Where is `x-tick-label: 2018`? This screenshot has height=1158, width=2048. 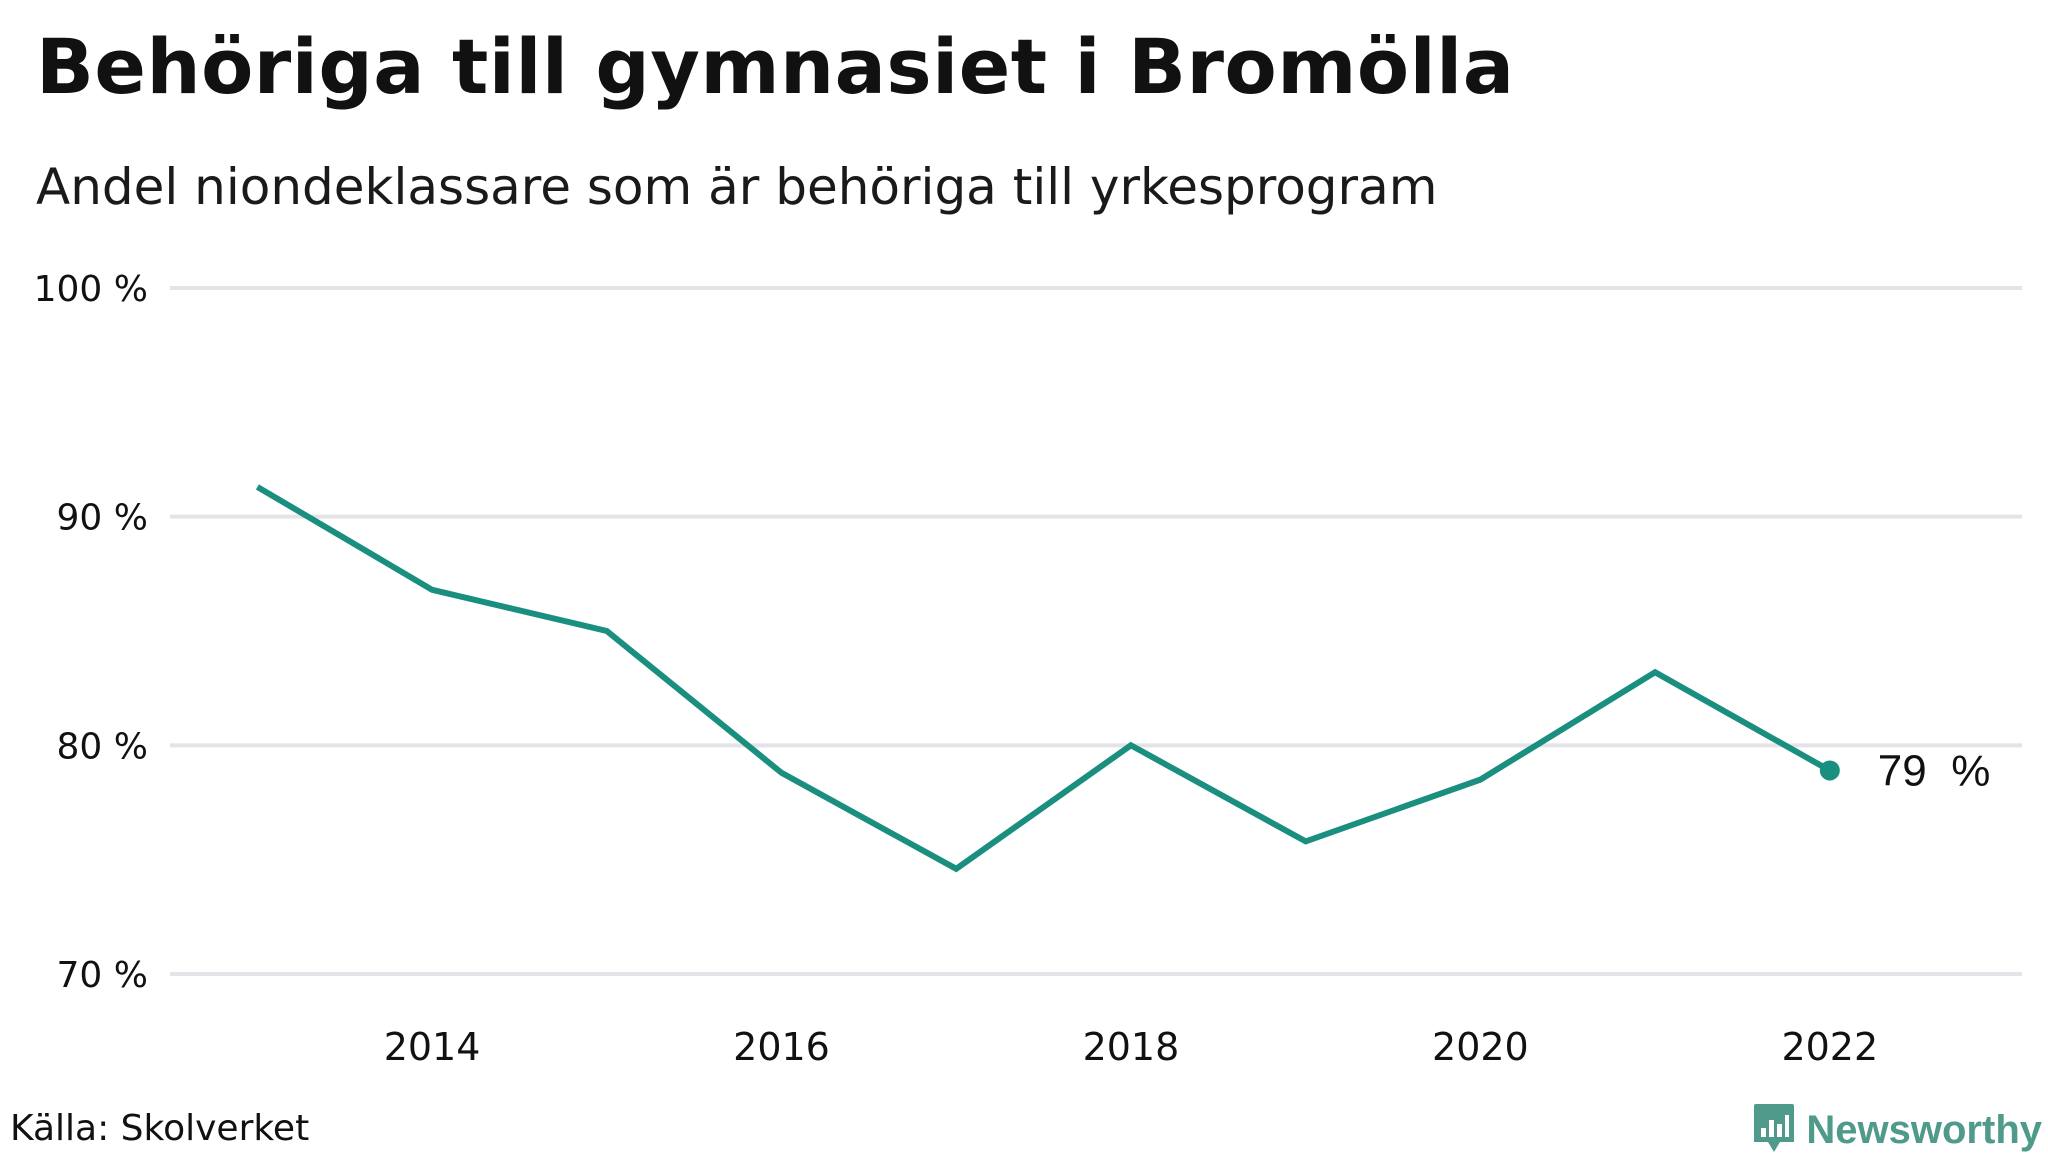 x-tick-label: 2018 is located at coordinates (1131, 1047).